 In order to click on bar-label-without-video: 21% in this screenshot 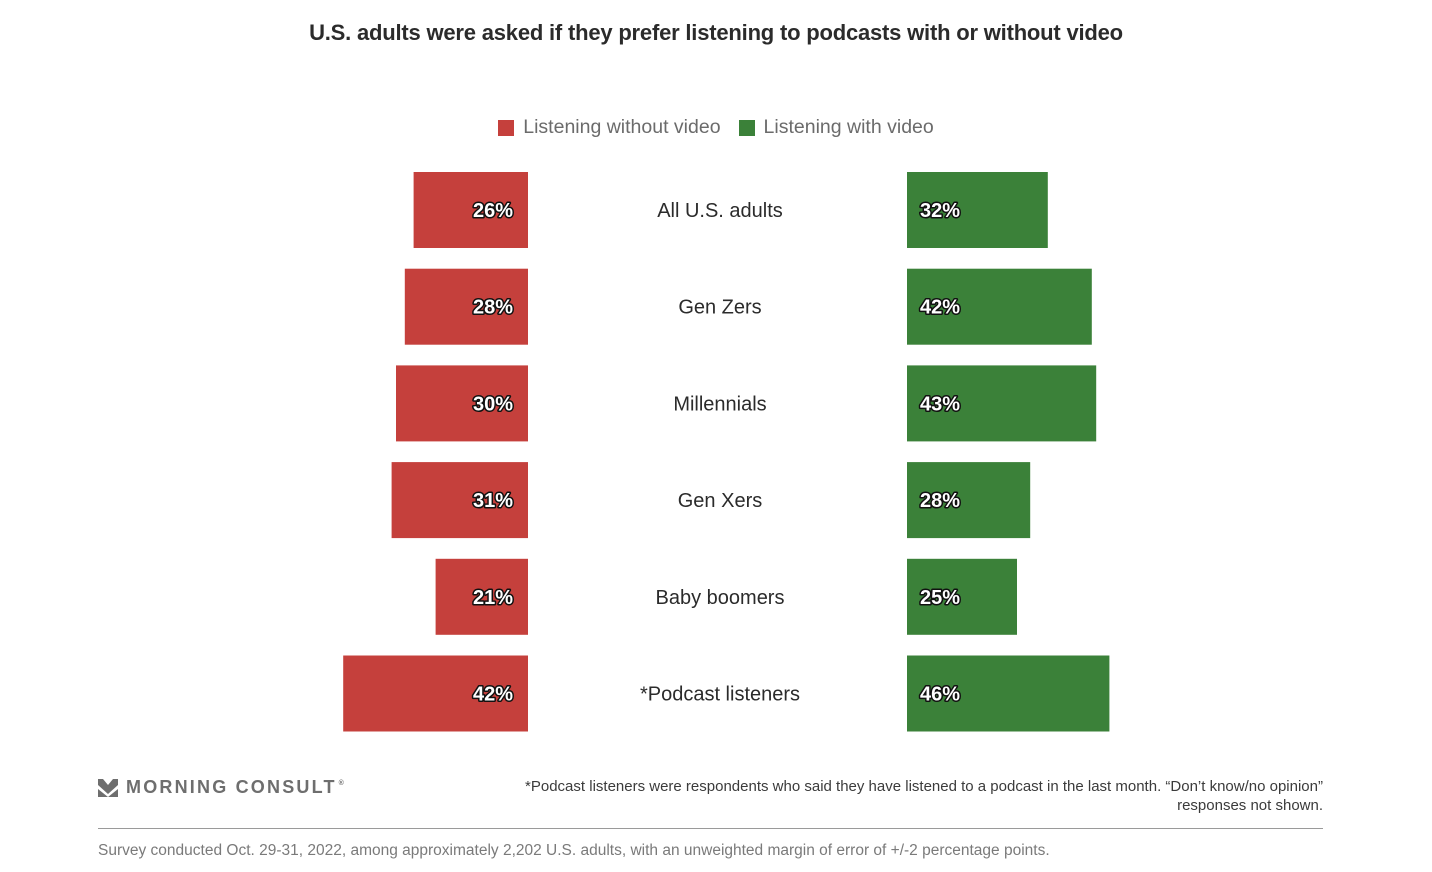, I will do `click(493, 598)`.